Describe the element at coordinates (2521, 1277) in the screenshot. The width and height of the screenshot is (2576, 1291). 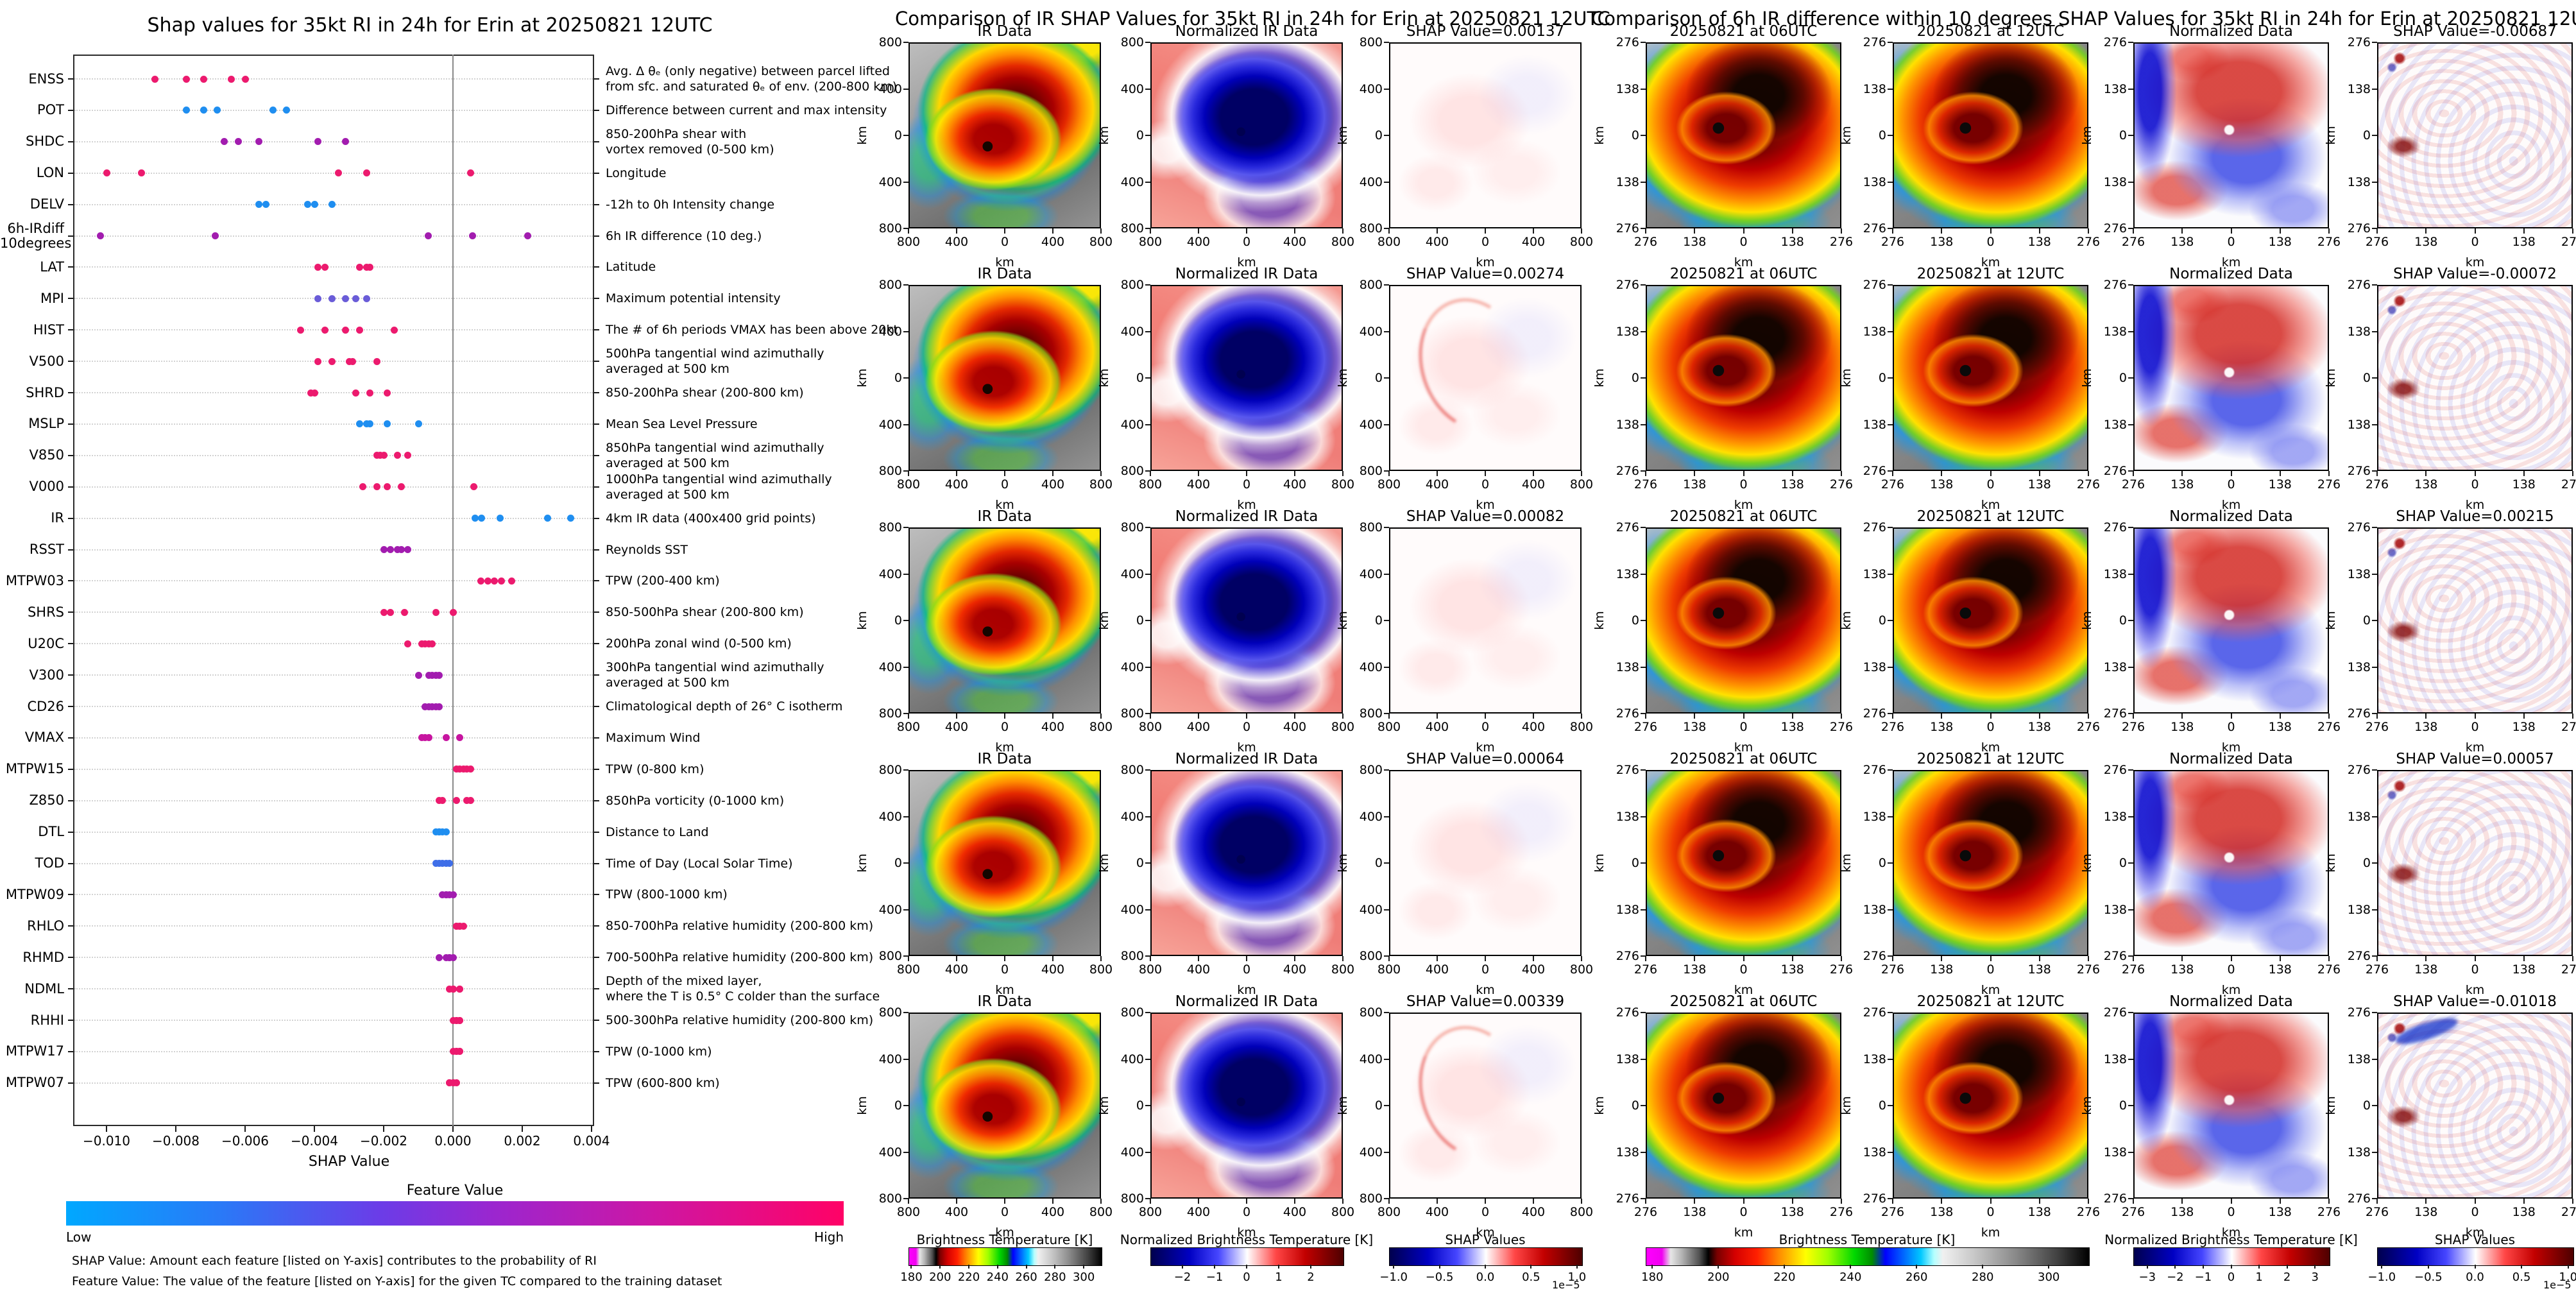
I see `colorbar-tick-label: 0.5` at that location.